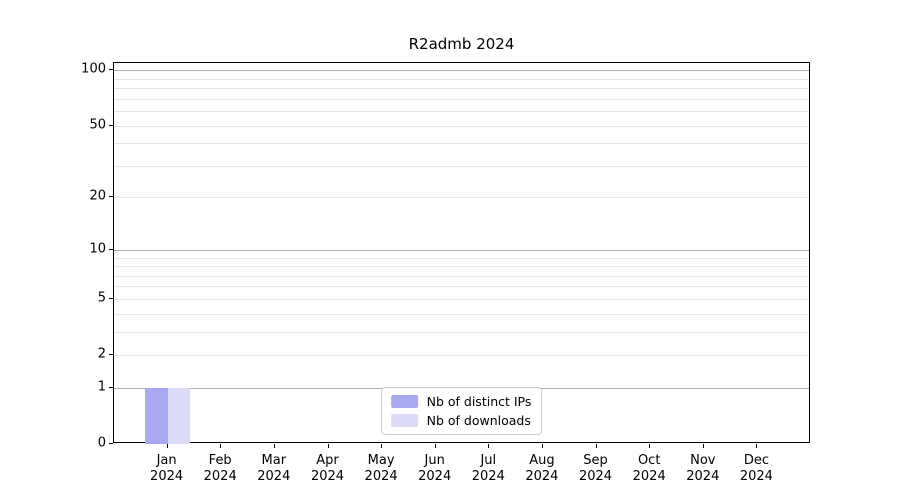 This screenshot has width=900, height=500. What do you see at coordinates (221, 446) in the screenshot?
I see `x-tick-mark-feb` at bounding box center [221, 446].